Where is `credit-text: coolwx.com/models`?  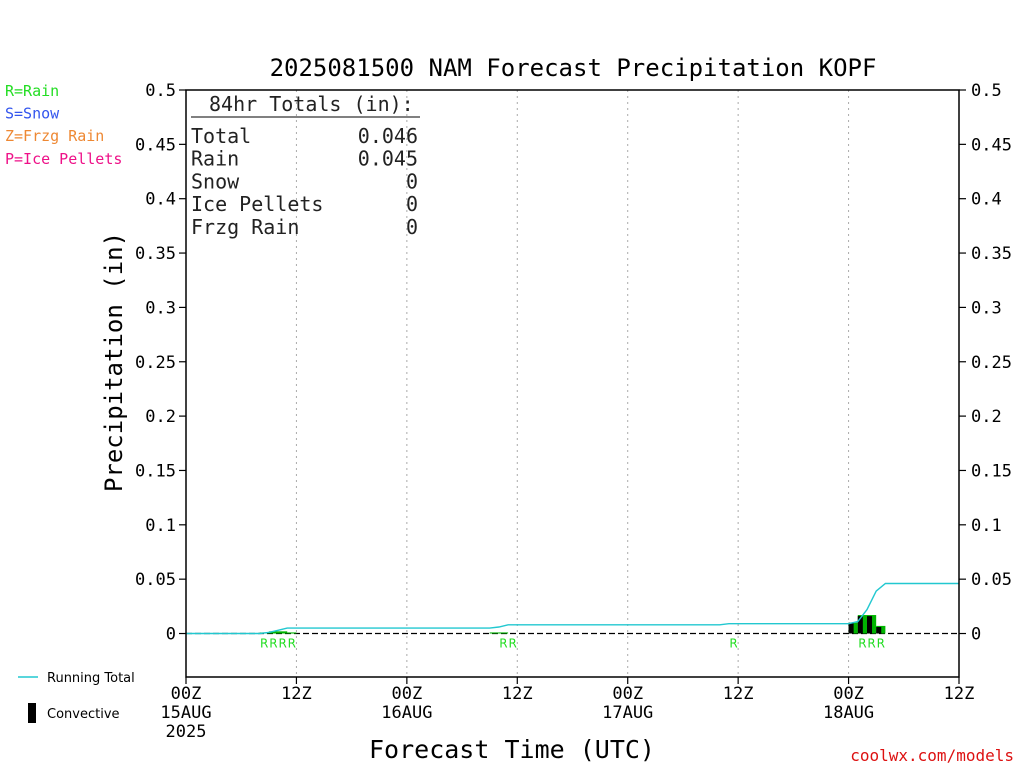 credit-text: coolwx.com/models is located at coordinates (932, 755).